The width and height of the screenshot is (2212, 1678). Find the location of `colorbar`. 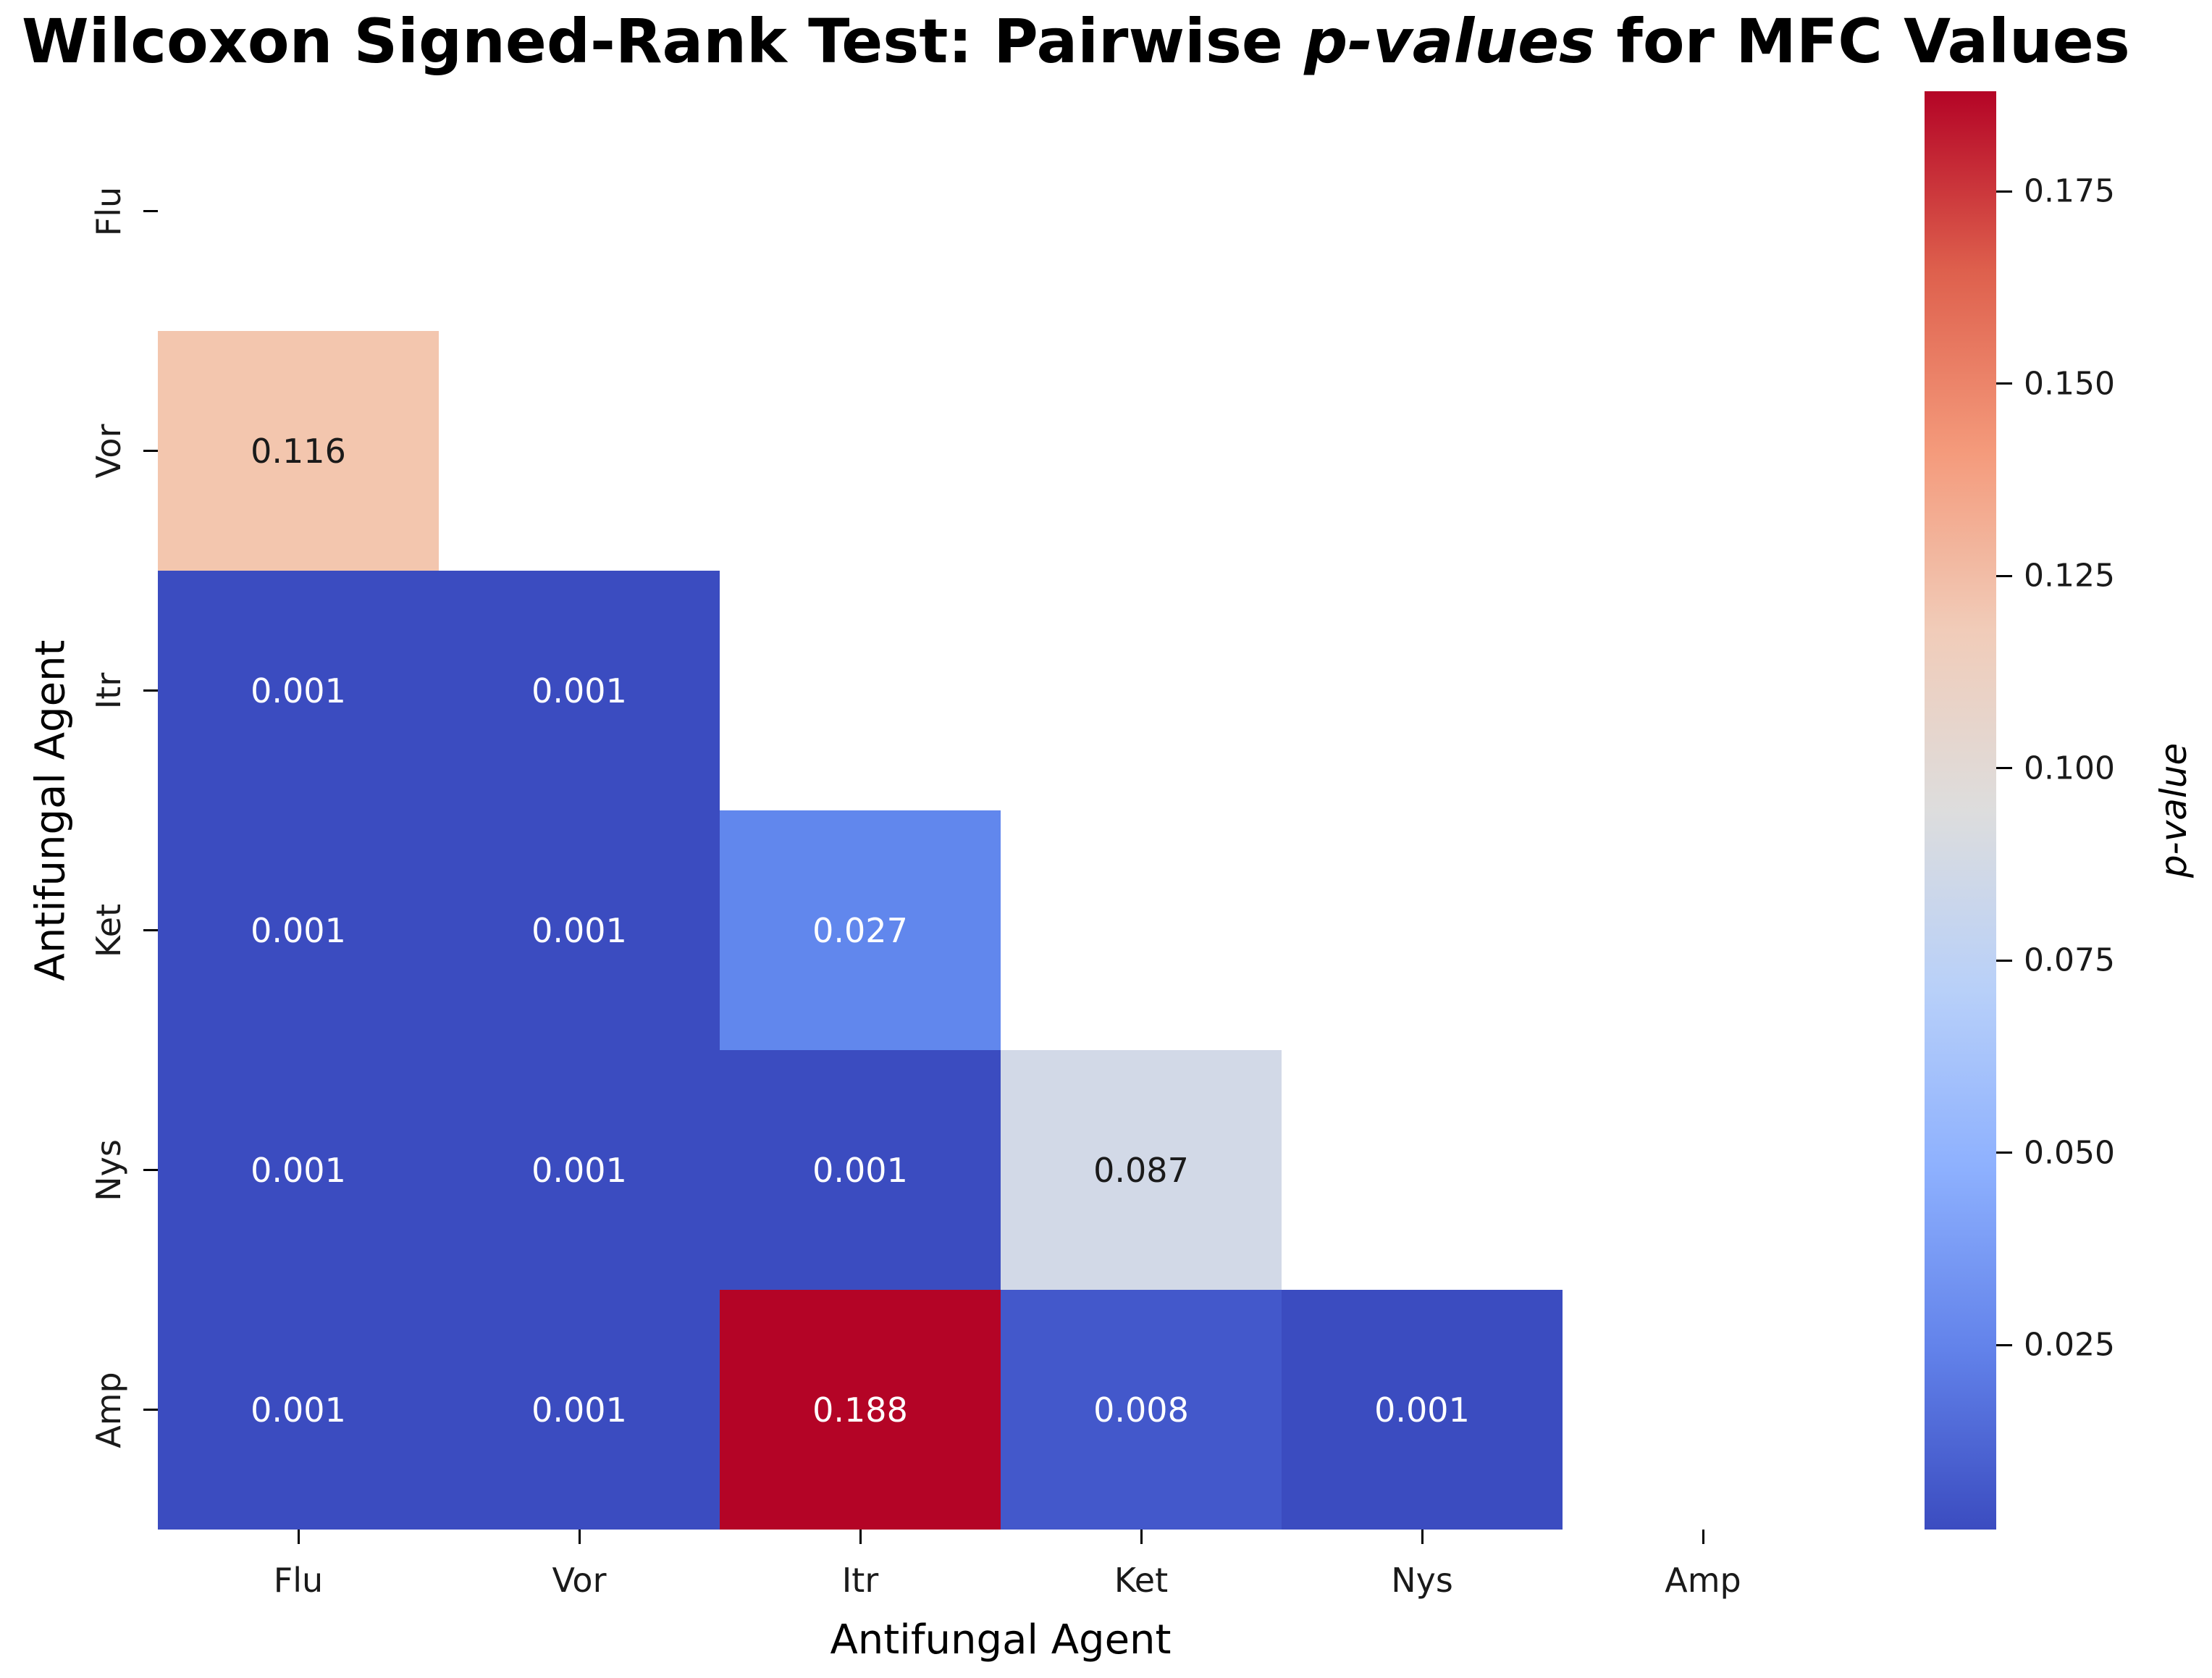

colorbar is located at coordinates (1960, 811).